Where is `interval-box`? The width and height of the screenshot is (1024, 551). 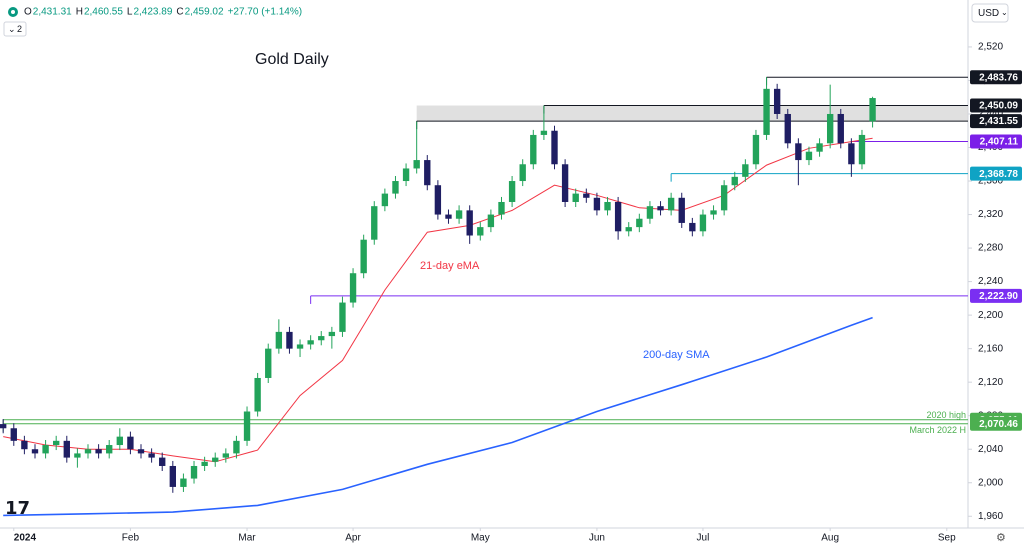 interval-box is located at coordinates (15, 29).